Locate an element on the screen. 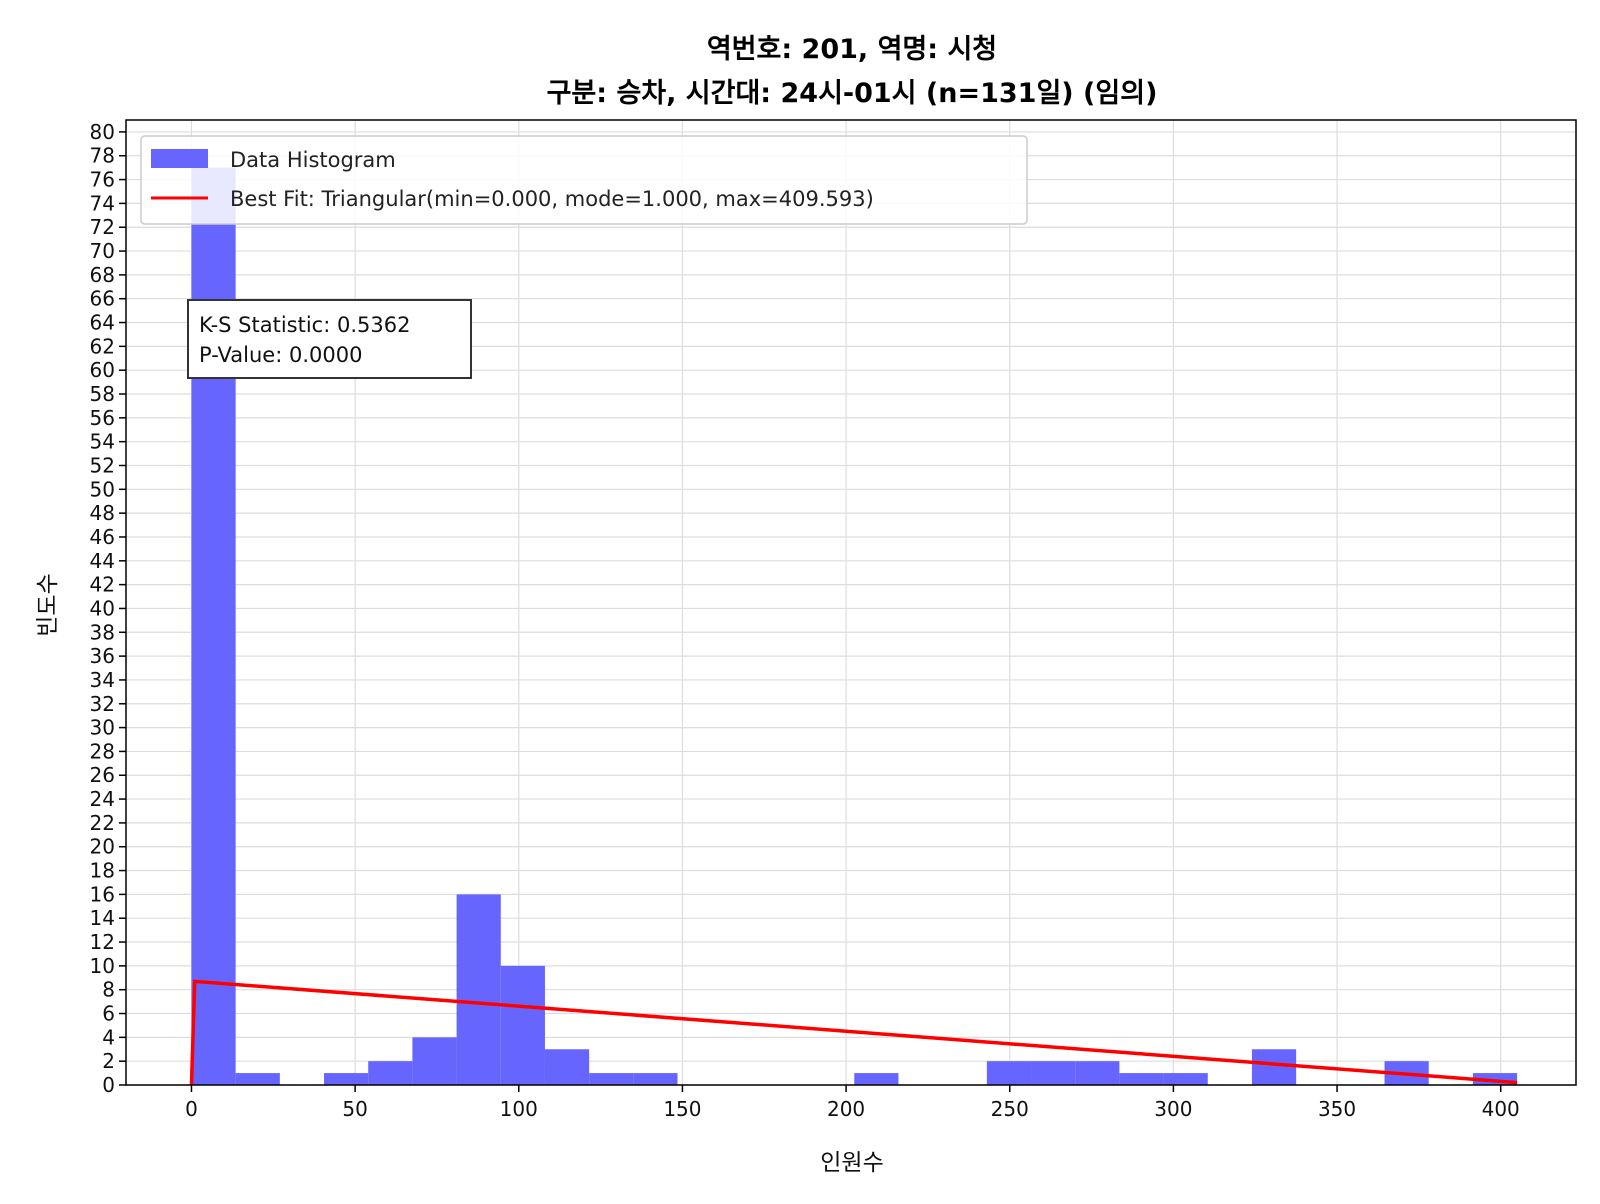 The width and height of the screenshot is (1600, 1204). y-tick-label: 42 is located at coordinates (102, 585).